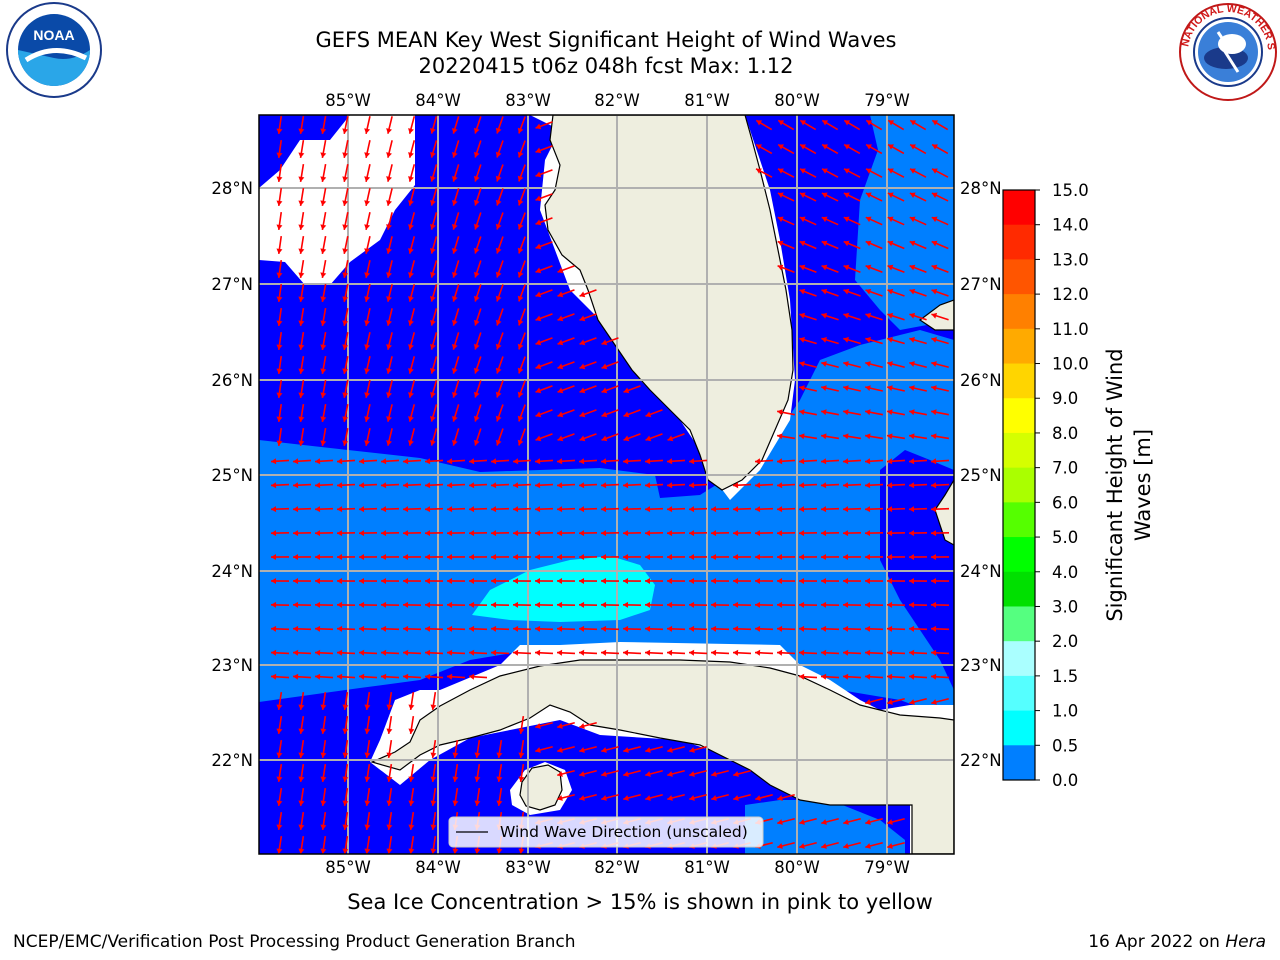 The image size is (1280, 960). What do you see at coordinates (232, 475) in the screenshot?
I see `lat-label-left: 25°N` at bounding box center [232, 475].